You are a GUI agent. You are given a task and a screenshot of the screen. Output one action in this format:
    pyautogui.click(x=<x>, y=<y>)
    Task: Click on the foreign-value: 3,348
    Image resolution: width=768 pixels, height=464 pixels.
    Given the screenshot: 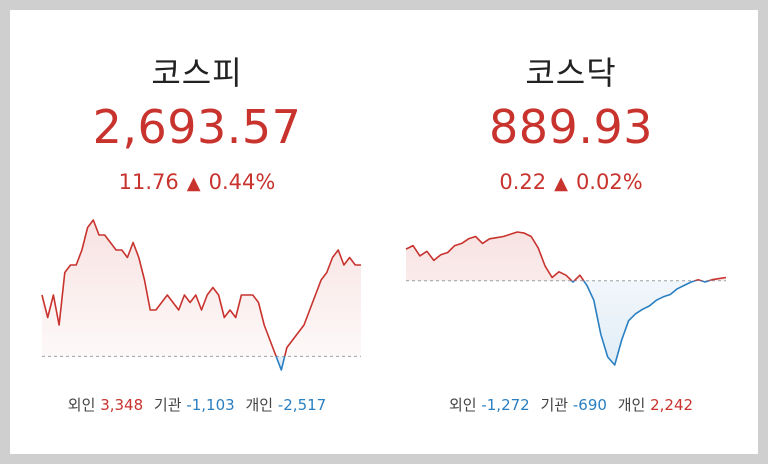 What is the action you would take?
    pyautogui.click(x=122, y=405)
    